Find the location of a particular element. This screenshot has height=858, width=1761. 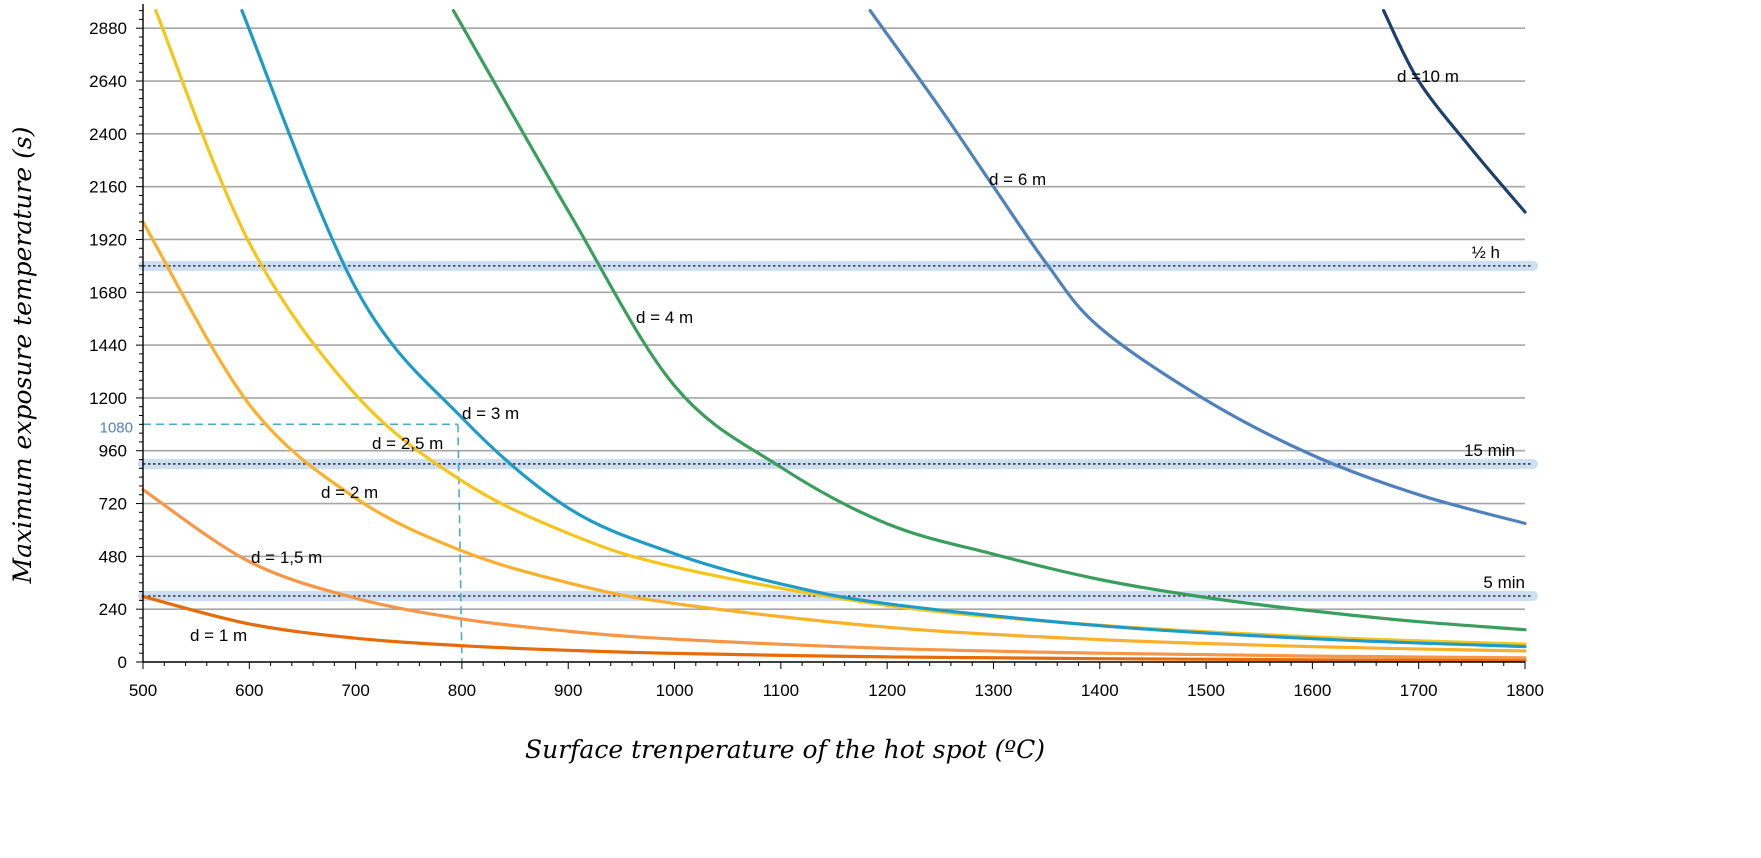

y-tick-label: 1920 is located at coordinates (108, 239).